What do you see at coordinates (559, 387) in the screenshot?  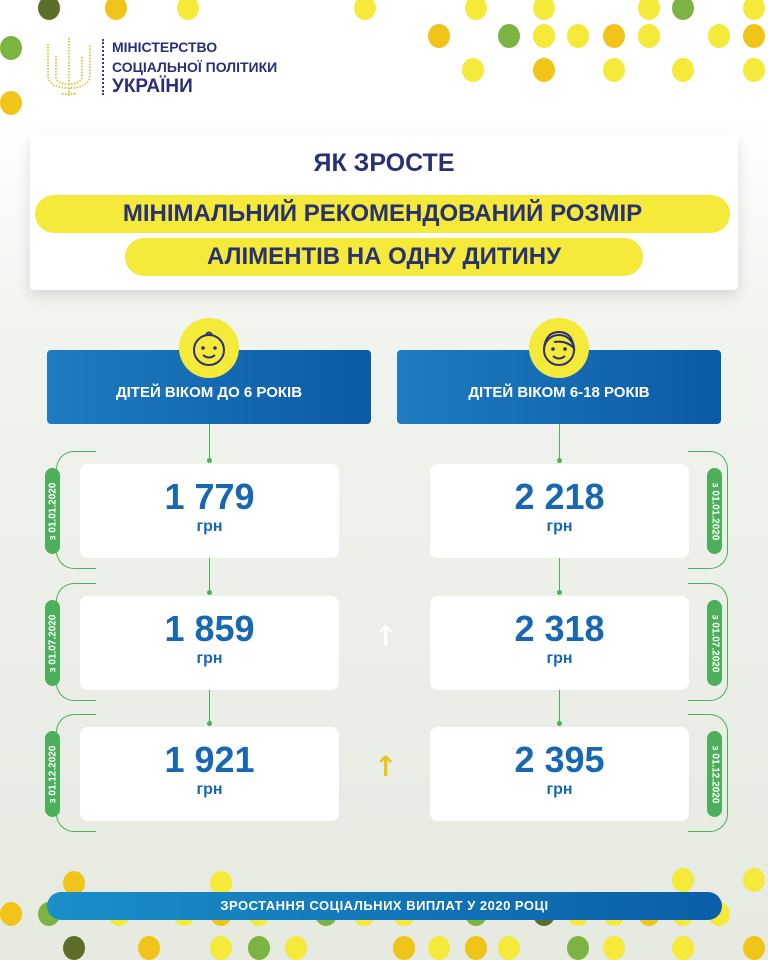 I see `column-header-6-18: ДІТЕЙ ВІКОМ 6-18 РОКІВ` at bounding box center [559, 387].